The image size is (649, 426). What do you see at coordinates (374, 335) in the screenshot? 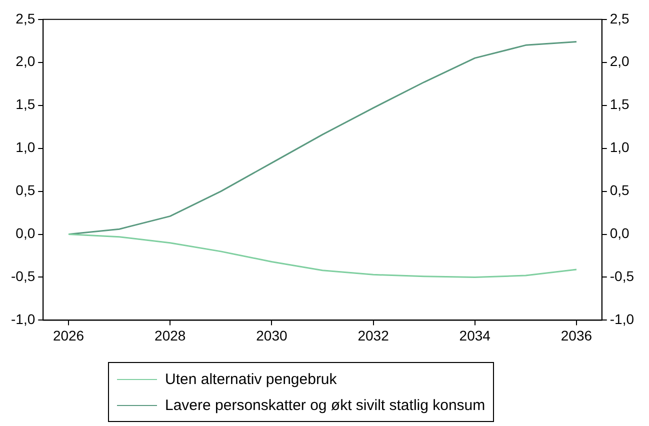
I see `x-tick-label: 2032` at bounding box center [374, 335].